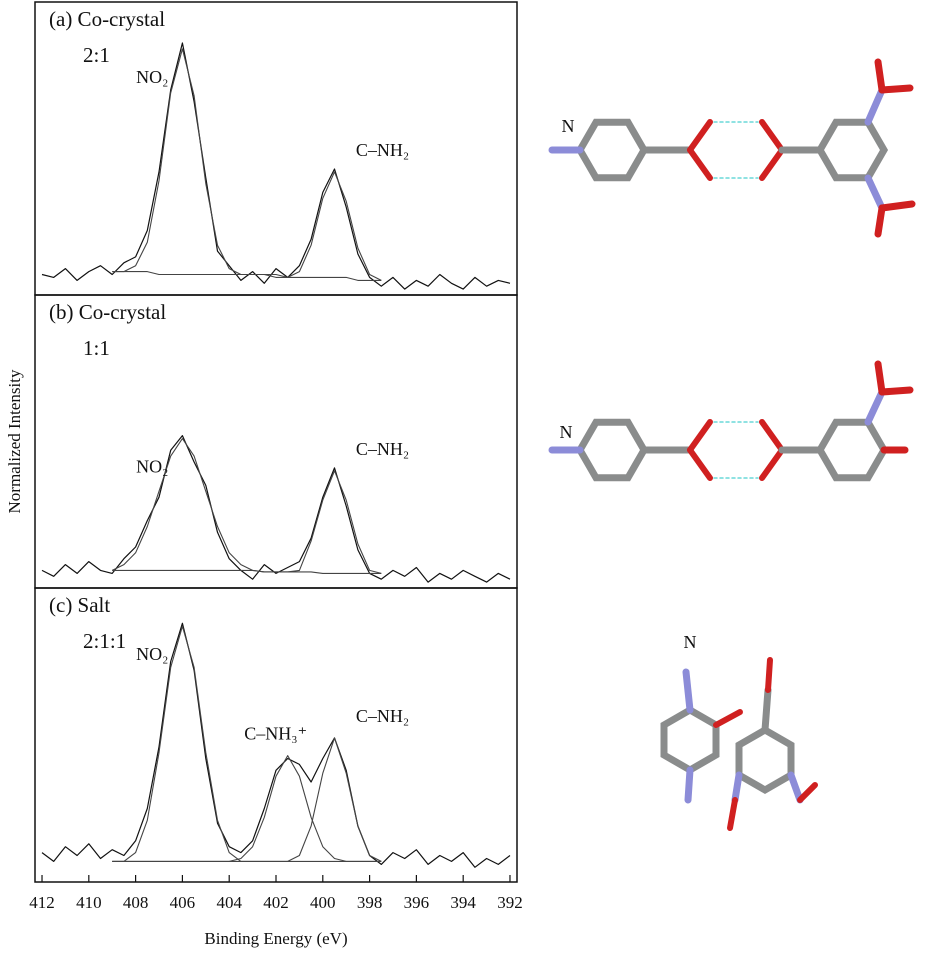  I want to click on x-tick-label: 410, so click(89, 902).